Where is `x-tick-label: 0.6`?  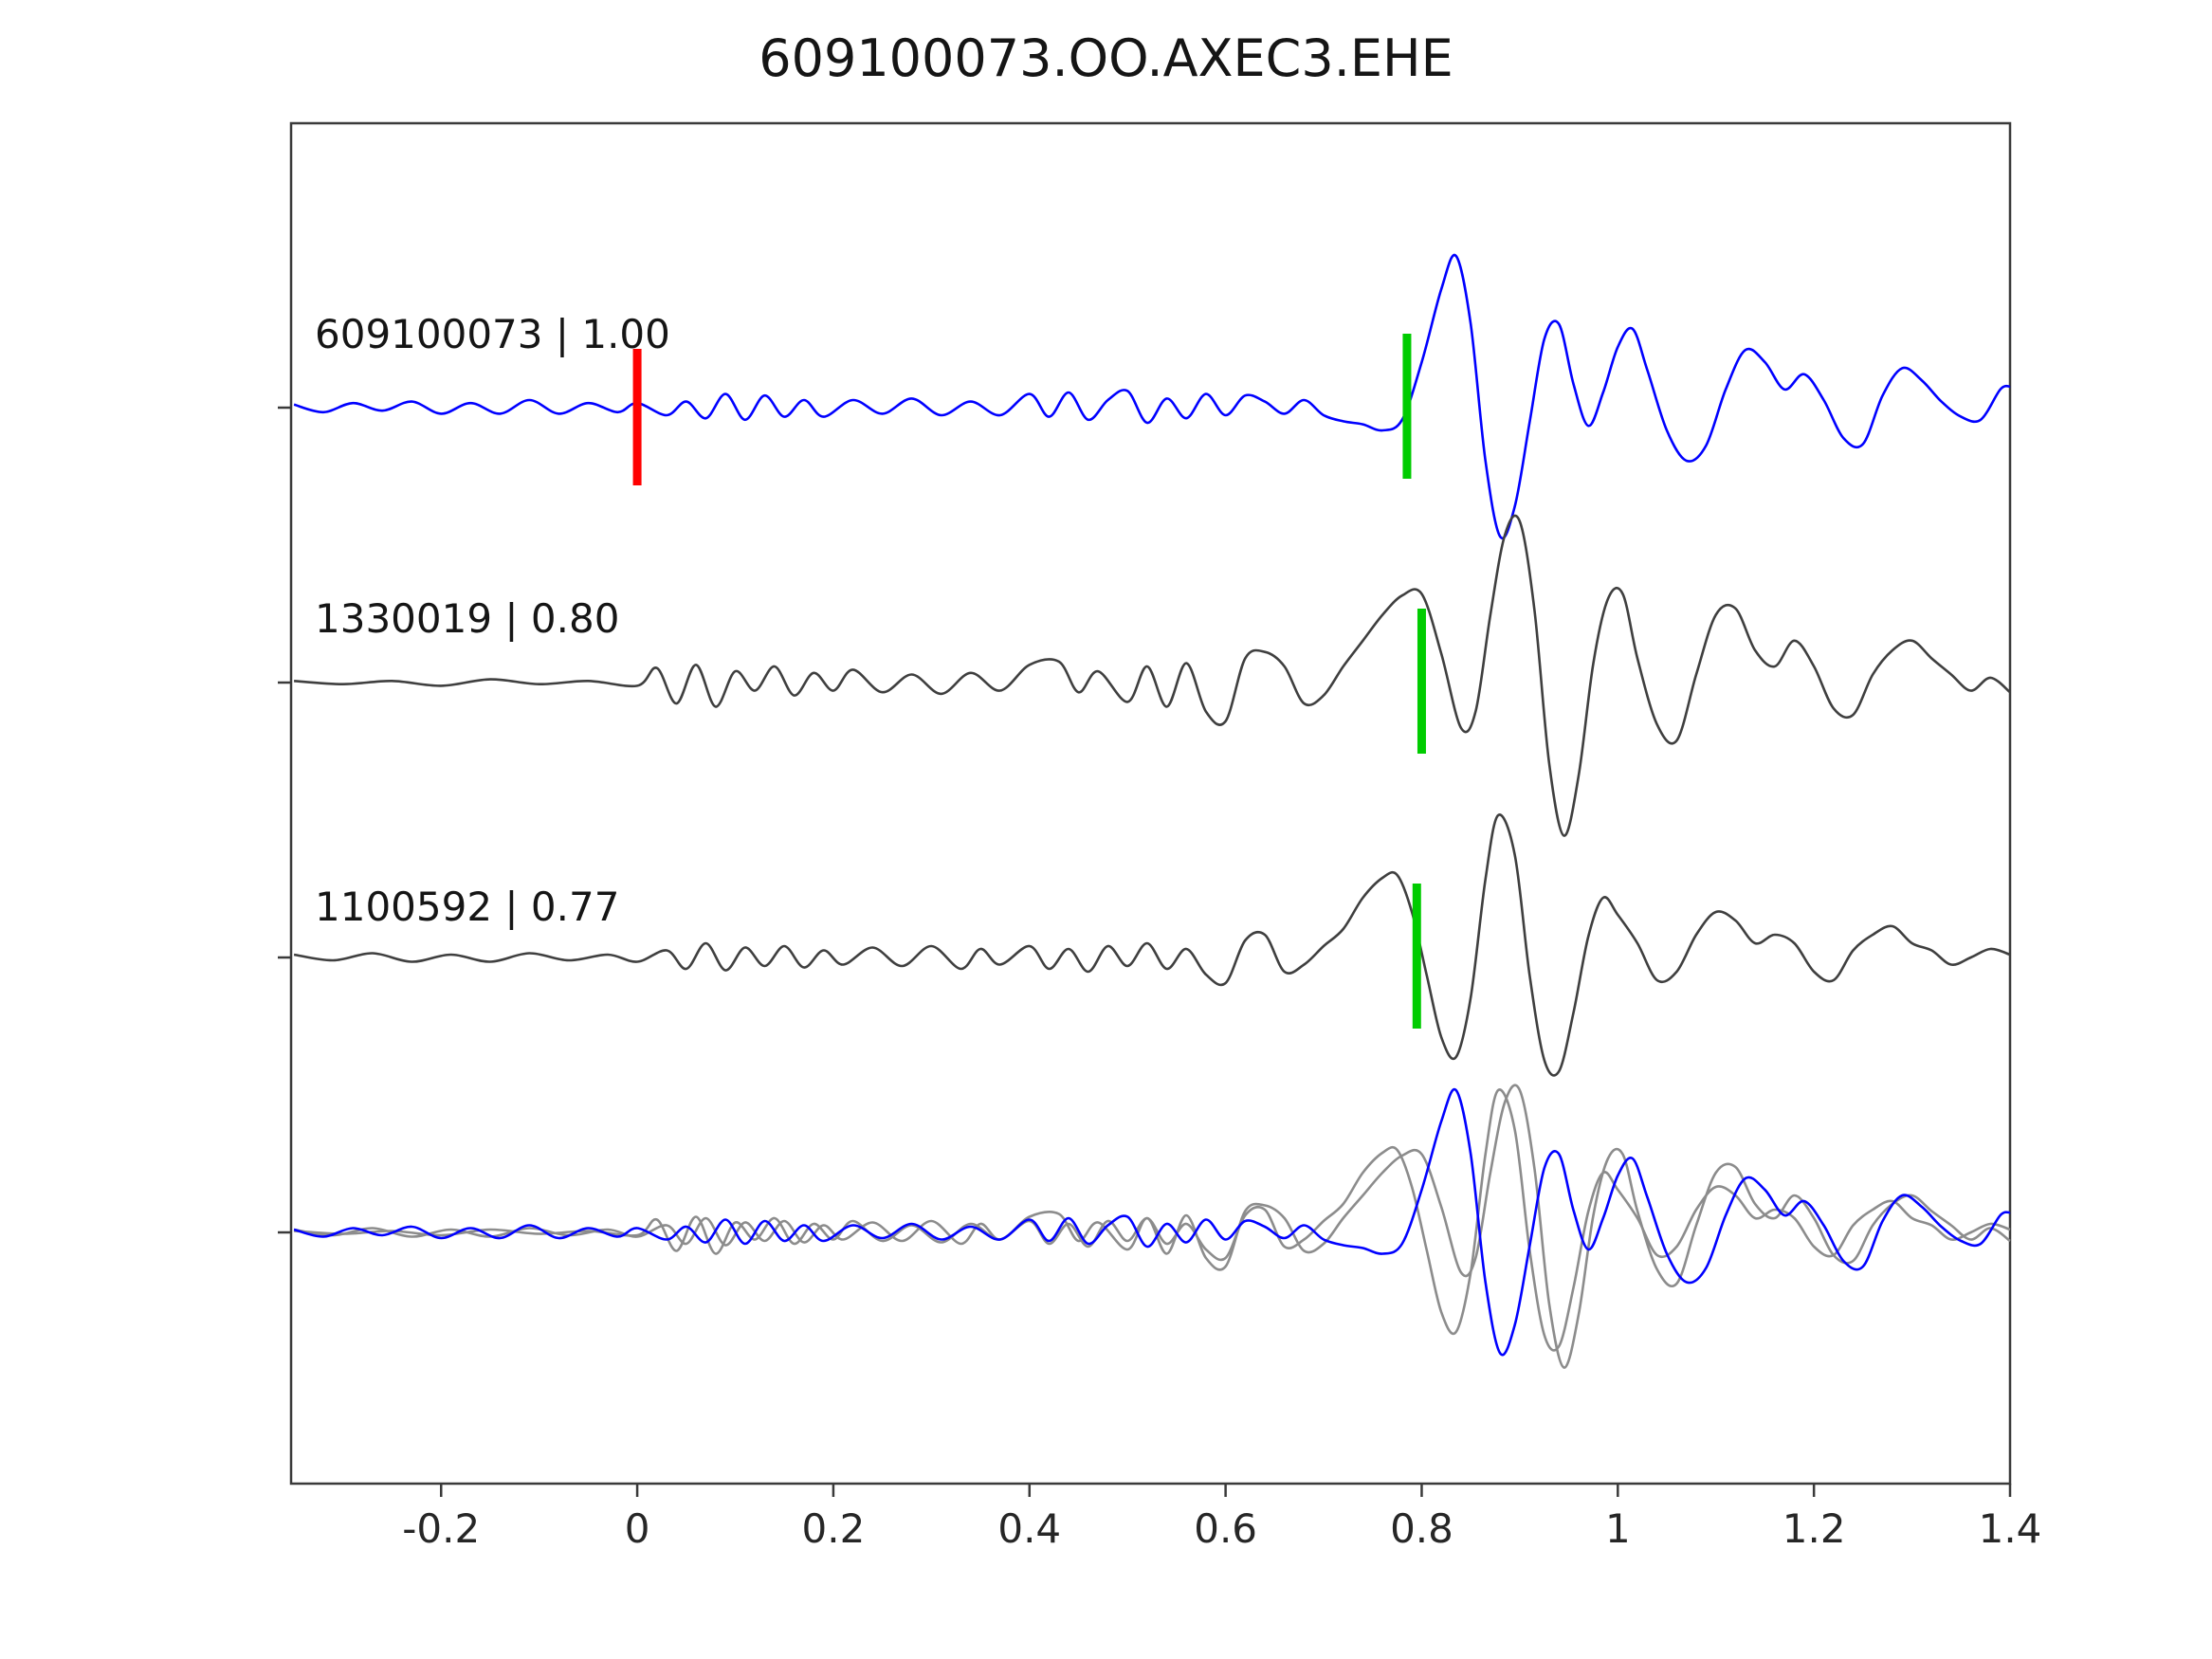
x-tick-label: 0.6 is located at coordinates (1225, 1528).